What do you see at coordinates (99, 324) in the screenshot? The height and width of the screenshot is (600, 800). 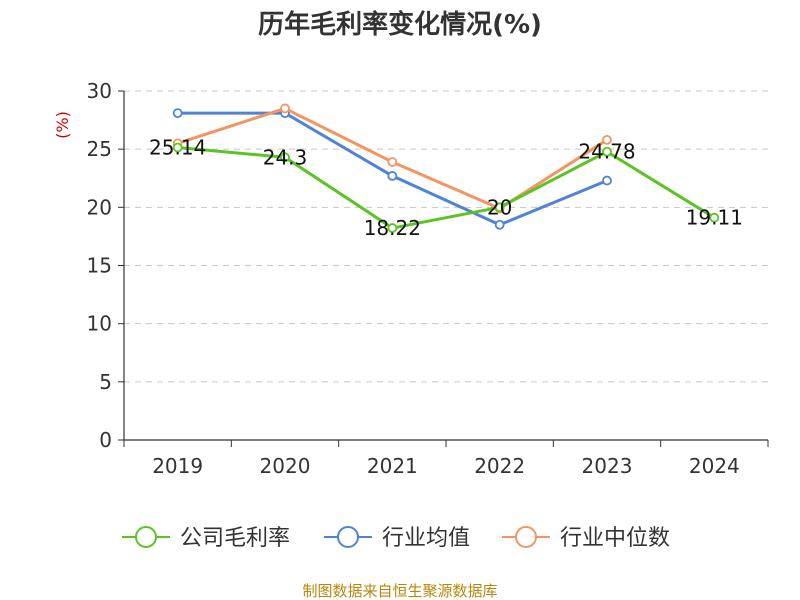 I see `y-tick-label: 10` at bounding box center [99, 324].